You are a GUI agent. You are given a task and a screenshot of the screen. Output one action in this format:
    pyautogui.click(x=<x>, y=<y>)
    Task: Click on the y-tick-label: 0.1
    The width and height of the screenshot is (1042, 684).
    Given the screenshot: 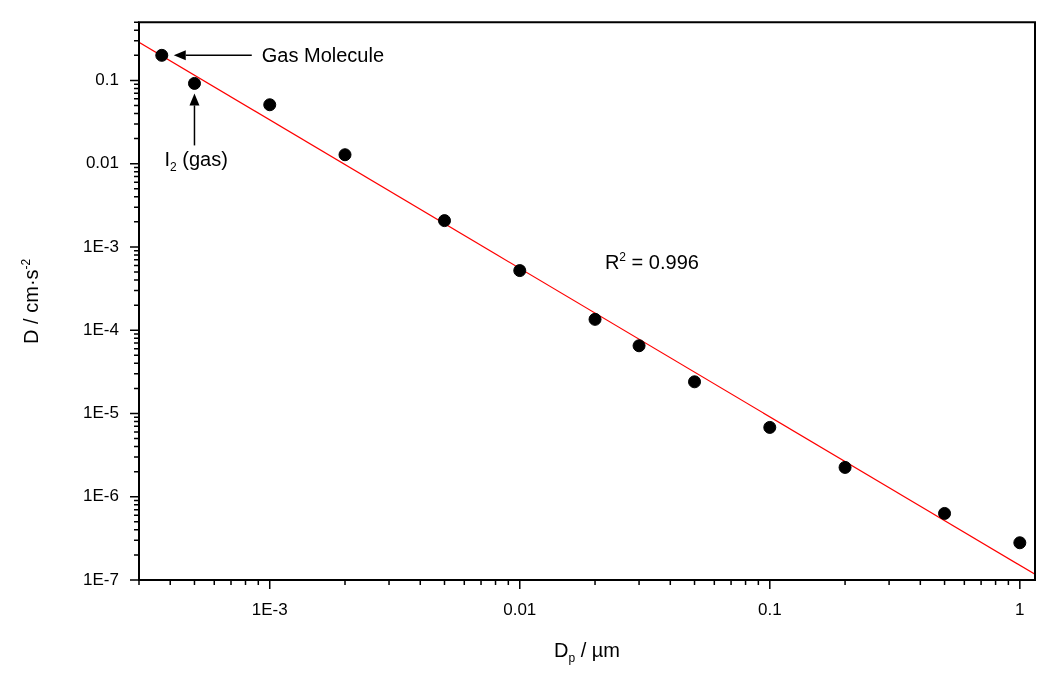 What is the action you would take?
    pyautogui.click(x=107, y=80)
    